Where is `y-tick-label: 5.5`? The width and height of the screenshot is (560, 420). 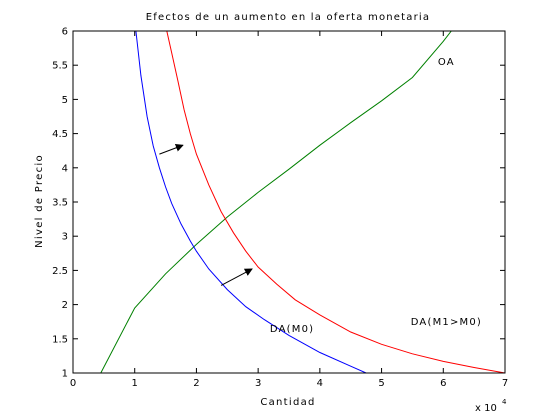
y-tick-label: 5.5 is located at coordinates (60, 66).